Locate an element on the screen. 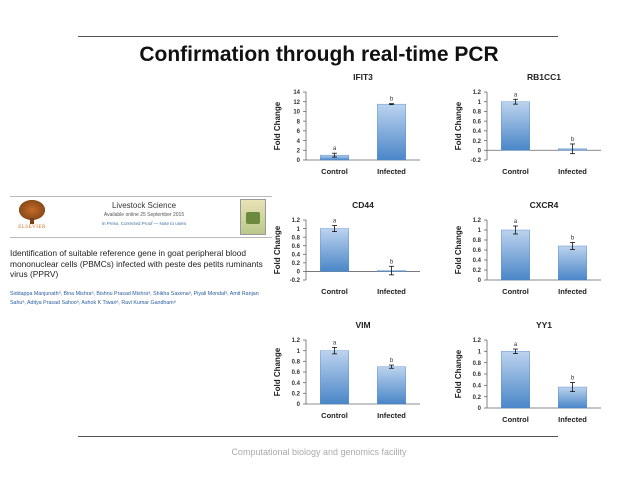 The height and width of the screenshot is (479, 638). y-tick-label: 8 is located at coordinates (299, 122).